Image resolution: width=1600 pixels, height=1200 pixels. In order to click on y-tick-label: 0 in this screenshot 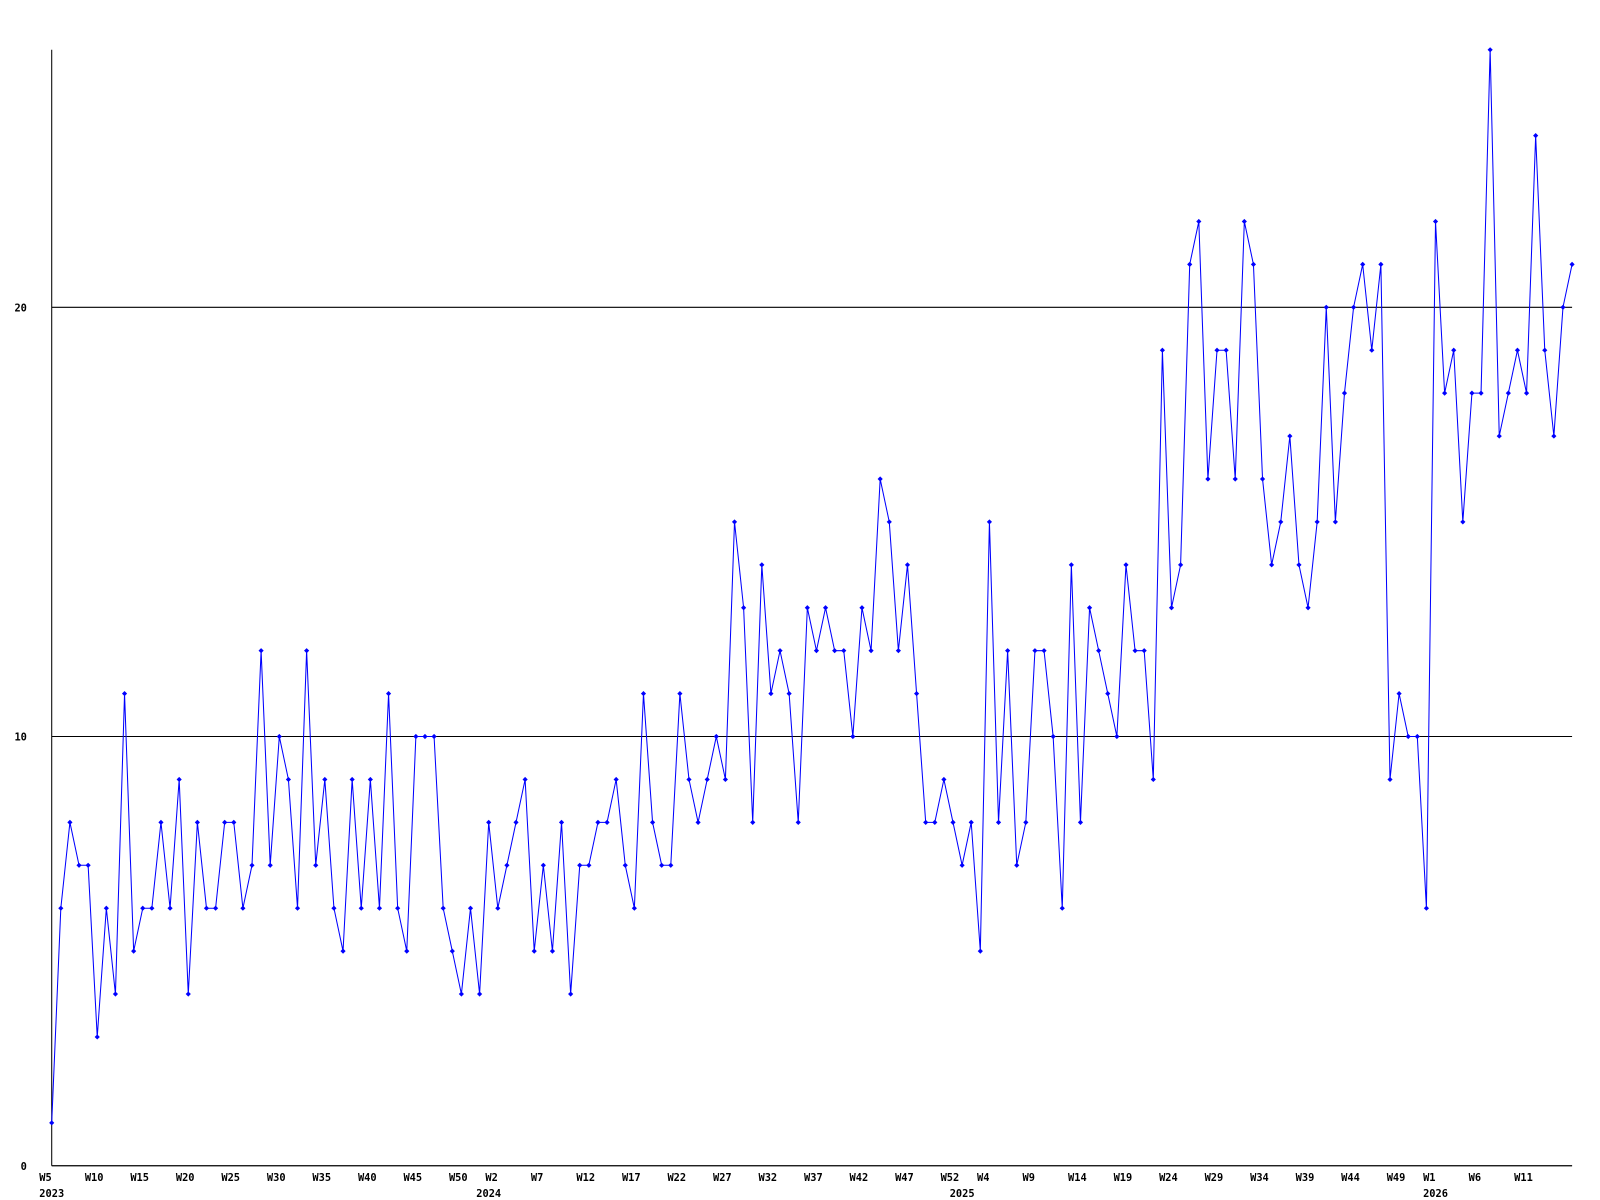, I will do `click(24, 1167)`.